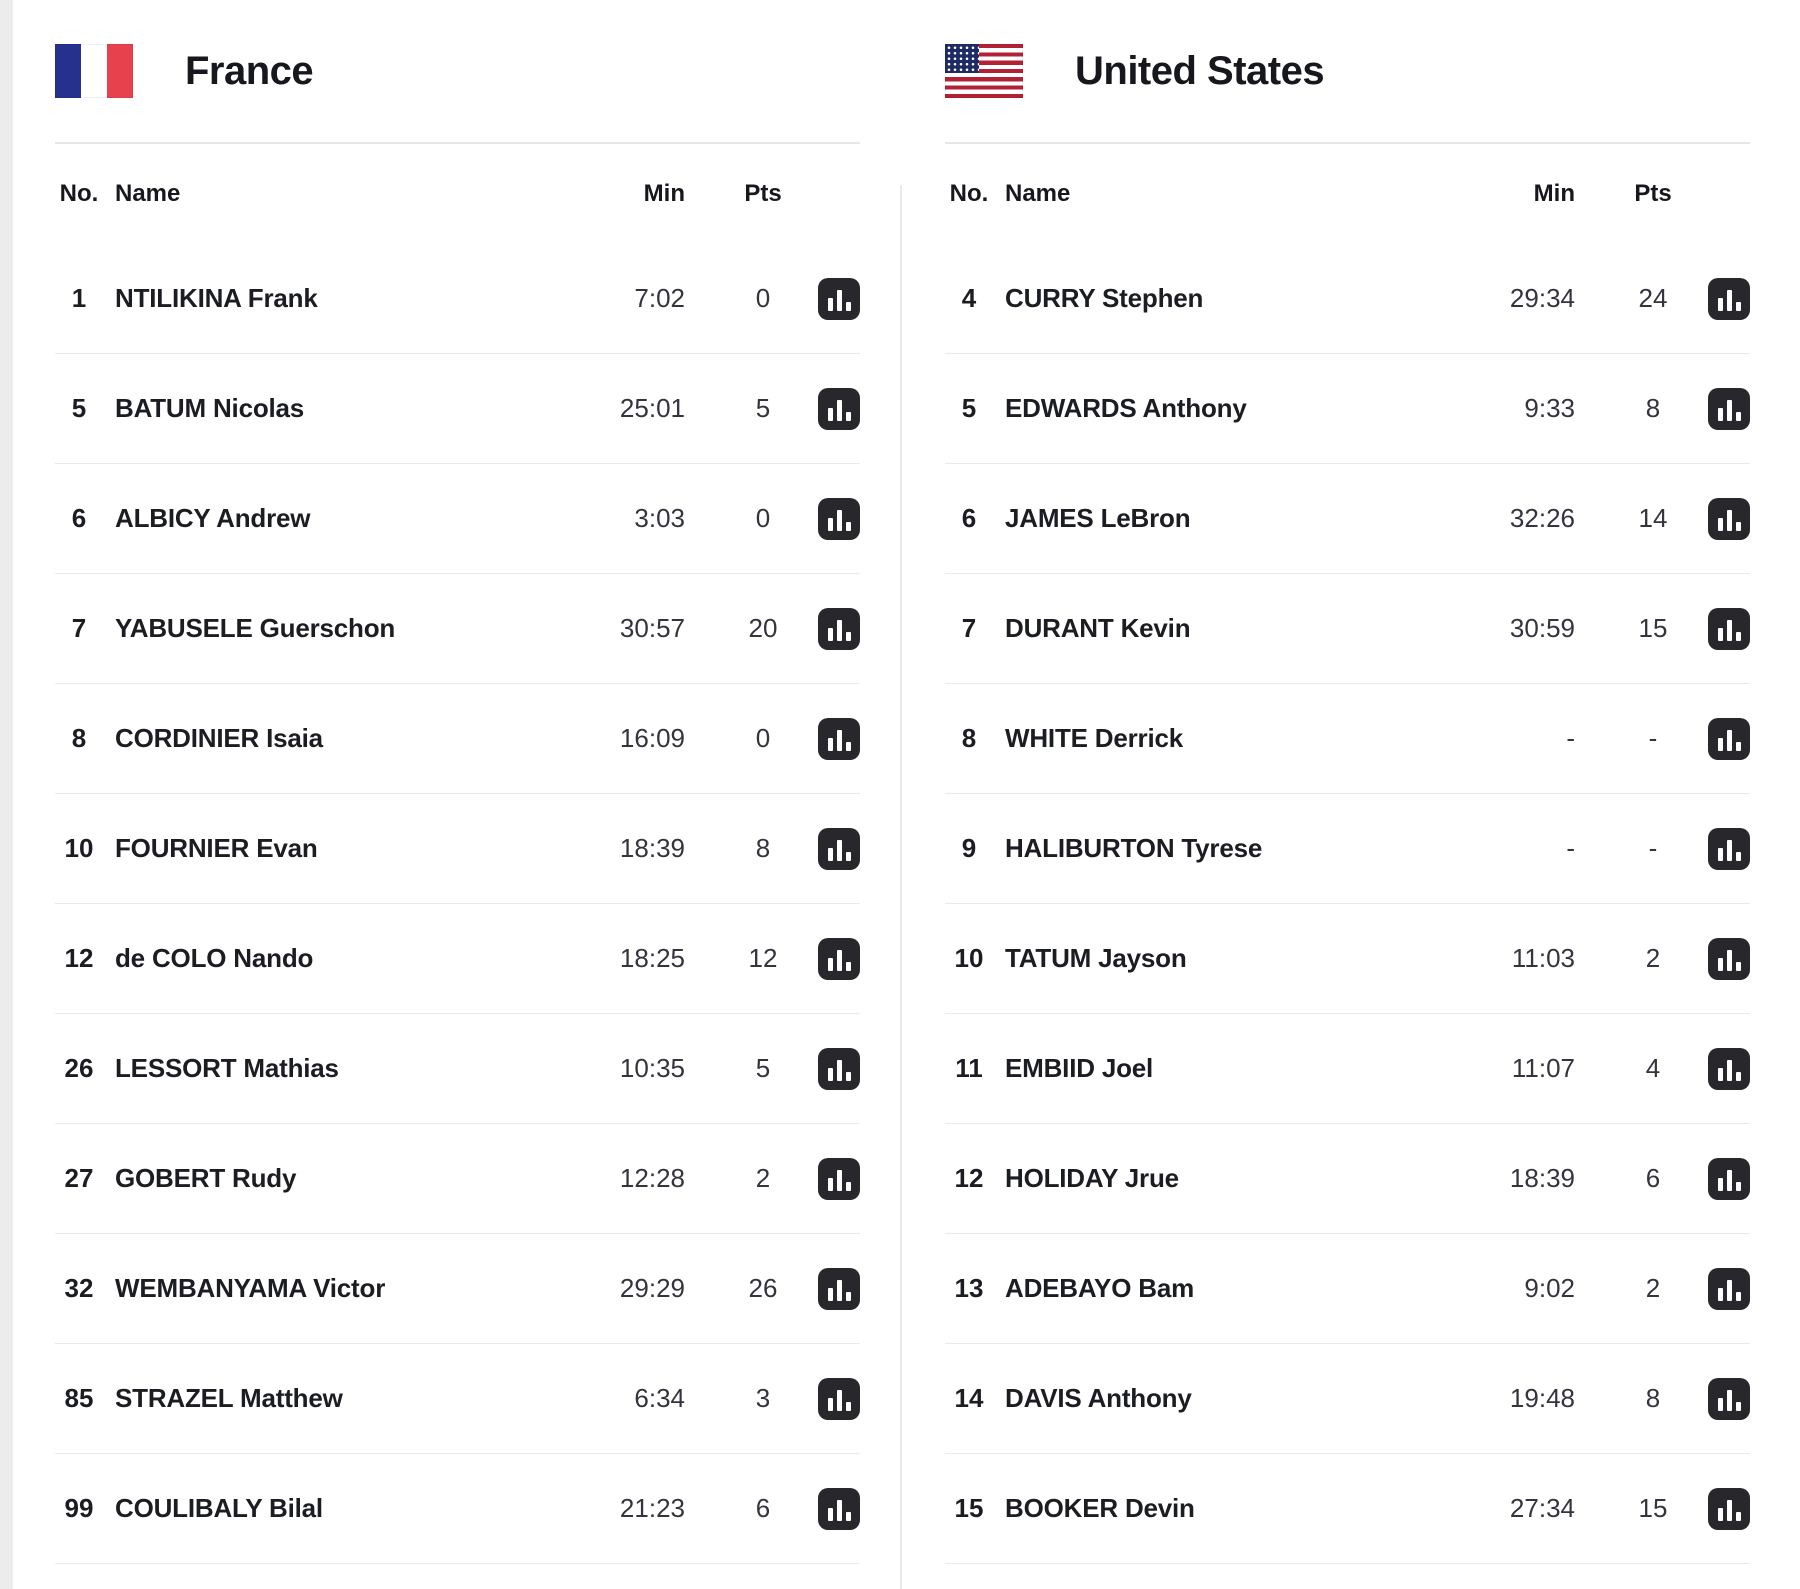 The image size is (1800, 1589). Describe the element at coordinates (1094, 738) in the screenshot. I see `player-name: WHITE Derrick` at that location.